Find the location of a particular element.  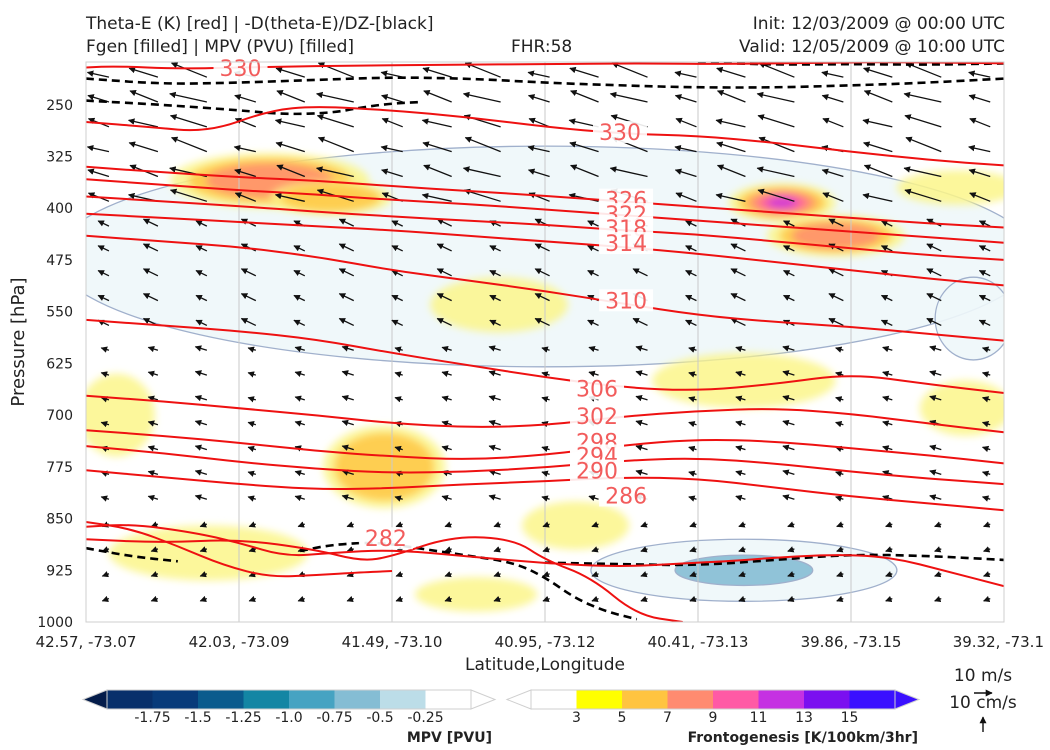

mpv-region is located at coordinates (969, 318).